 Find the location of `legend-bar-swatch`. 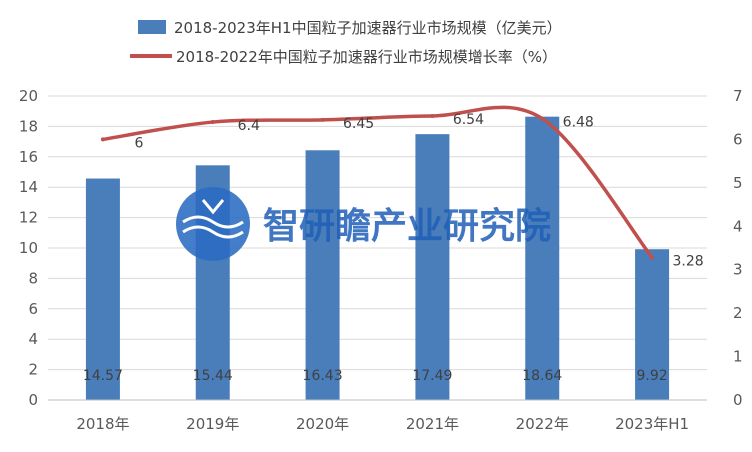

legend-bar-swatch is located at coordinates (152, 27).